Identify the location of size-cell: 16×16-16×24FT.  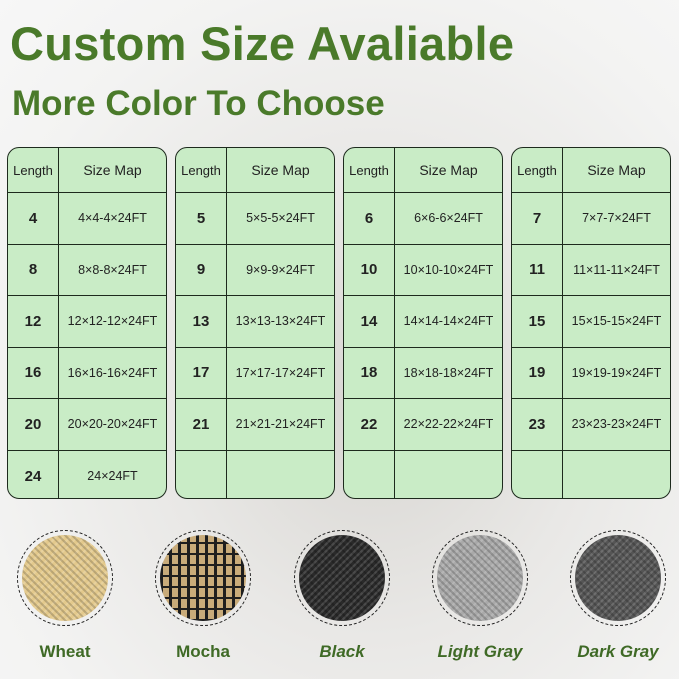
(112, 372).